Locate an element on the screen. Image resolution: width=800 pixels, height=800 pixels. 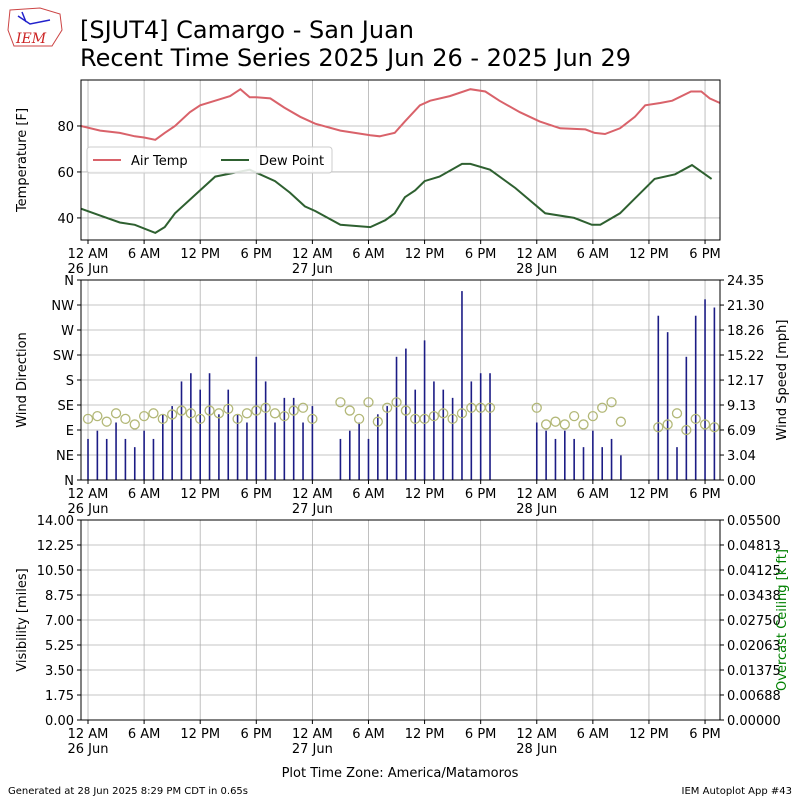
y2-tick-label: 0.00 is located at coordinates (741, 481).